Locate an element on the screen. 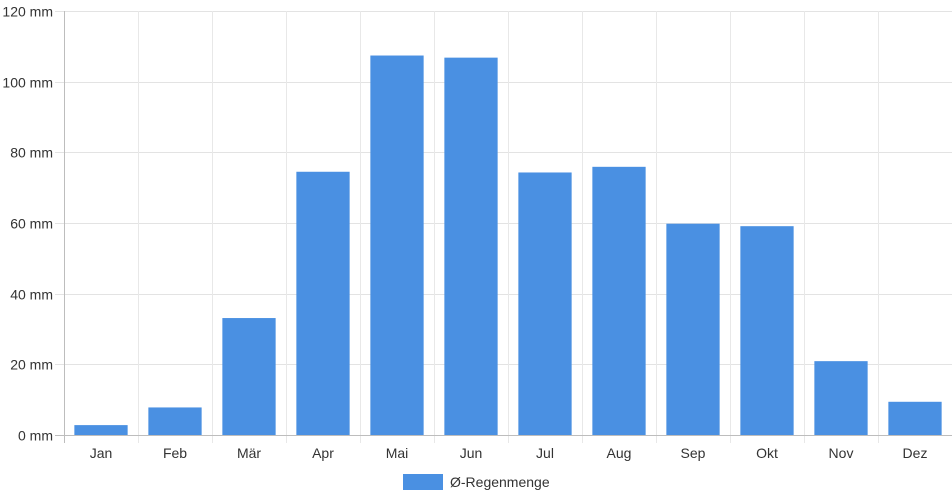 Image resolution: width=952 pixels, height=500 pixels. legend-label: Ø-Regenmenge is located at coordinates (500, 482).